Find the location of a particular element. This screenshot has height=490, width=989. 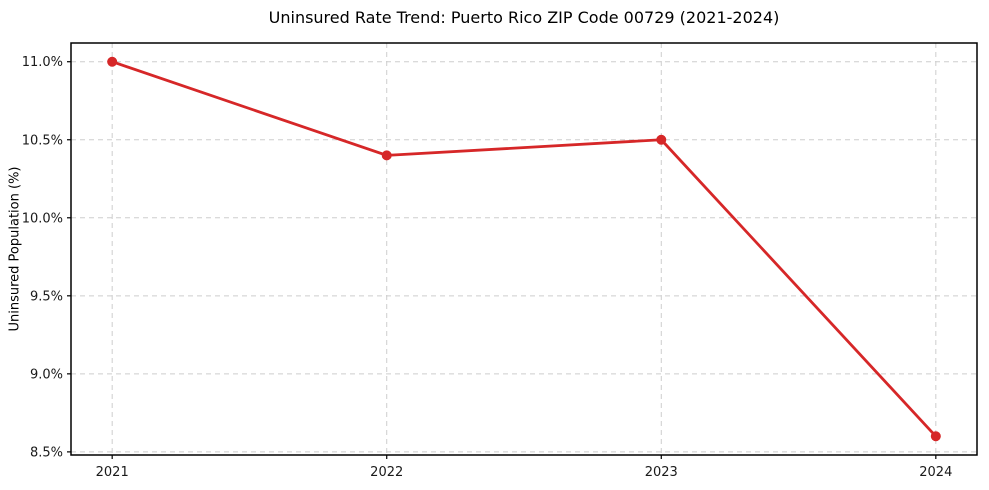

x-tick-label: 2024 is located at coordinates (935, 472).